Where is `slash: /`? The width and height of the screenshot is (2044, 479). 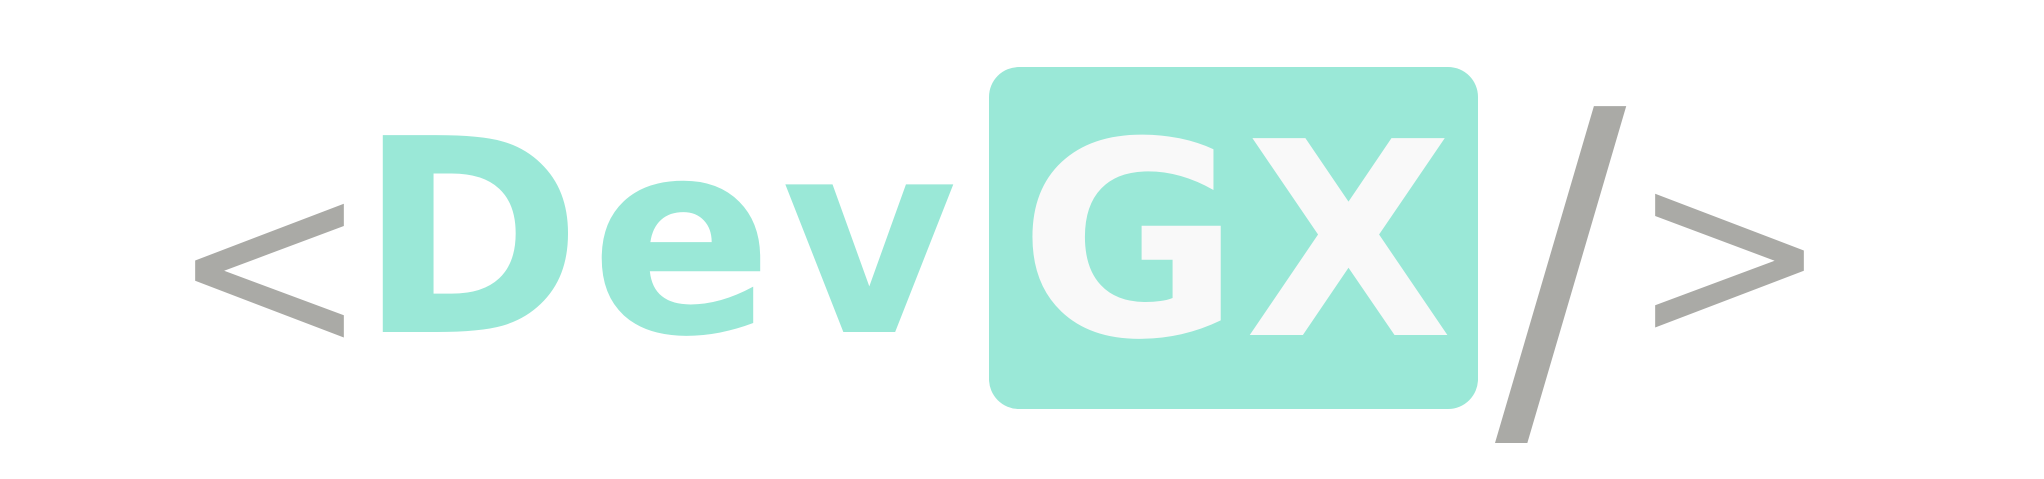
slash: / is located at coordinates (1561, 251).